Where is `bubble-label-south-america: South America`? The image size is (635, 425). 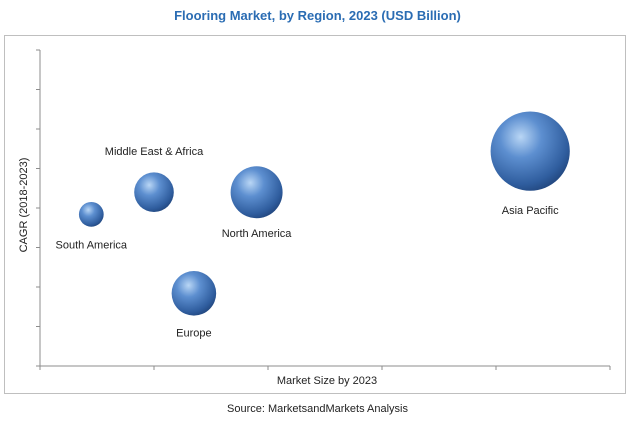 bubble-label-south-america: South America is located at coordinates (92, 245).